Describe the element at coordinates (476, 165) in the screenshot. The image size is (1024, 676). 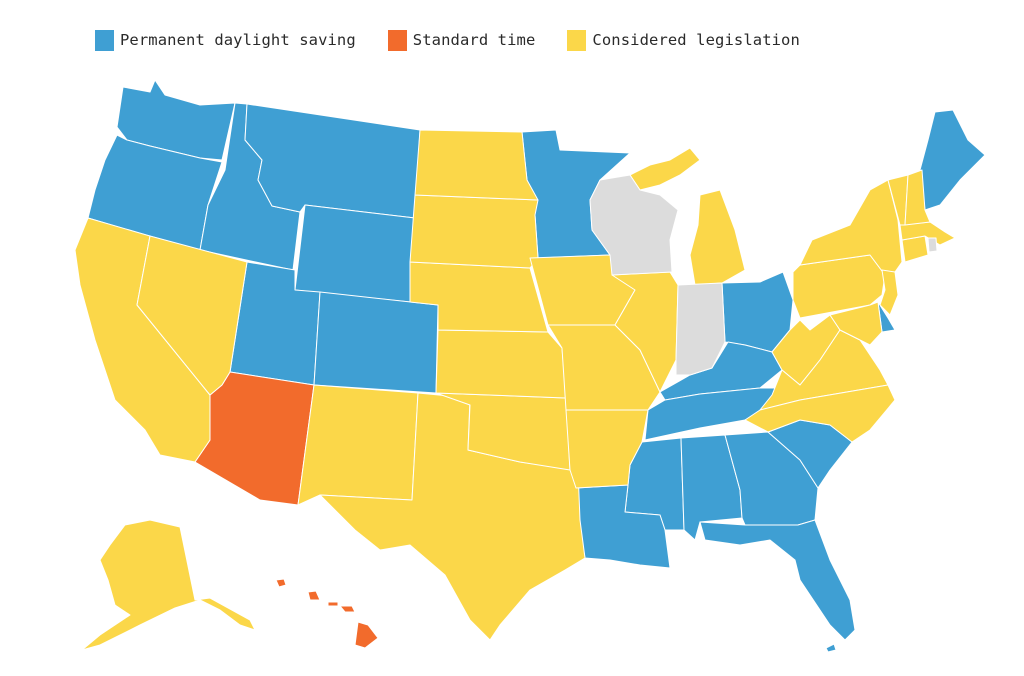
I see `state-nd` at that location.